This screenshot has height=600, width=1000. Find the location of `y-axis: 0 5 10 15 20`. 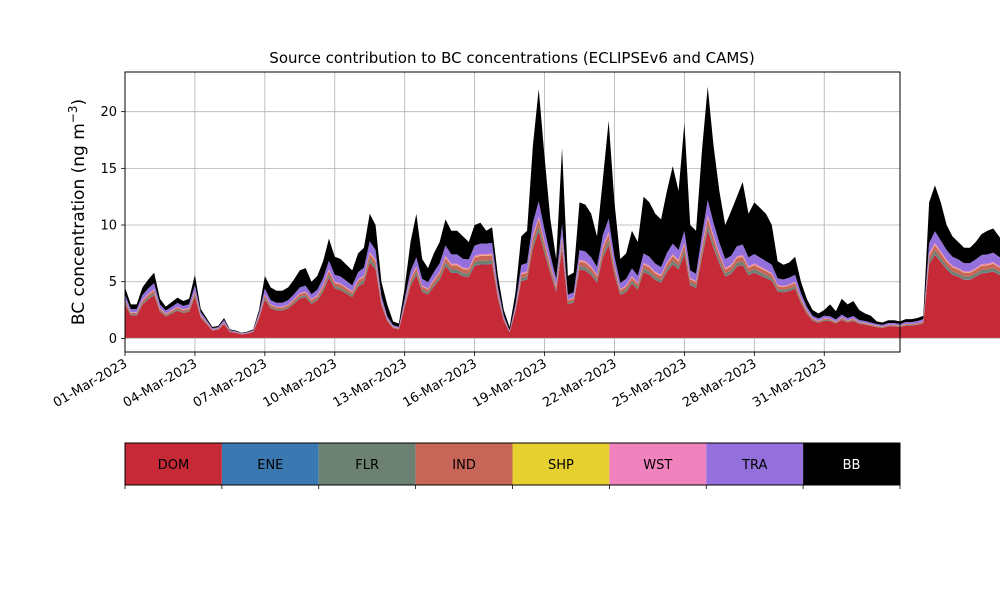

y-axis: 0 5 10 15 20 is located at coordinates (112, 226).